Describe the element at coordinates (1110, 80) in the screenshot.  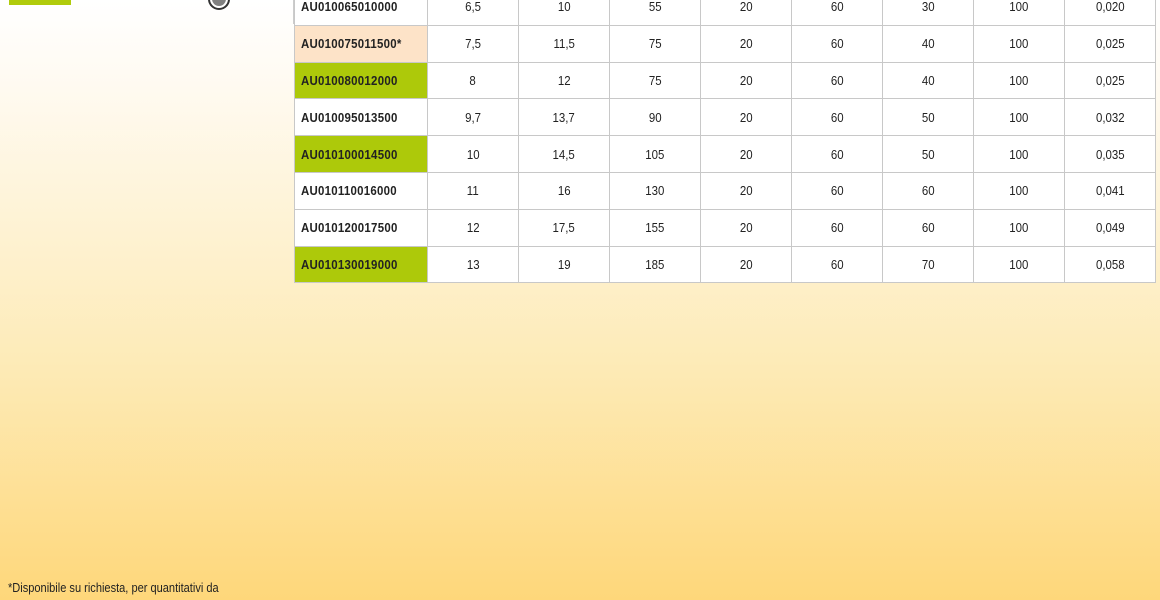
I see `table-cell: 0,025` at that location.